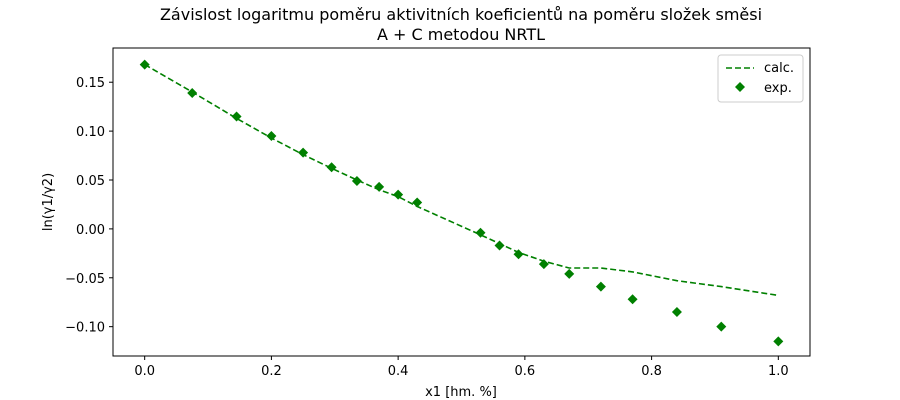 The image size is (900, 400). What do you see at coordinates (525, 371) in the screenshot?
I see `x-tick-label: 0.6` at bounding box center [525, 371].